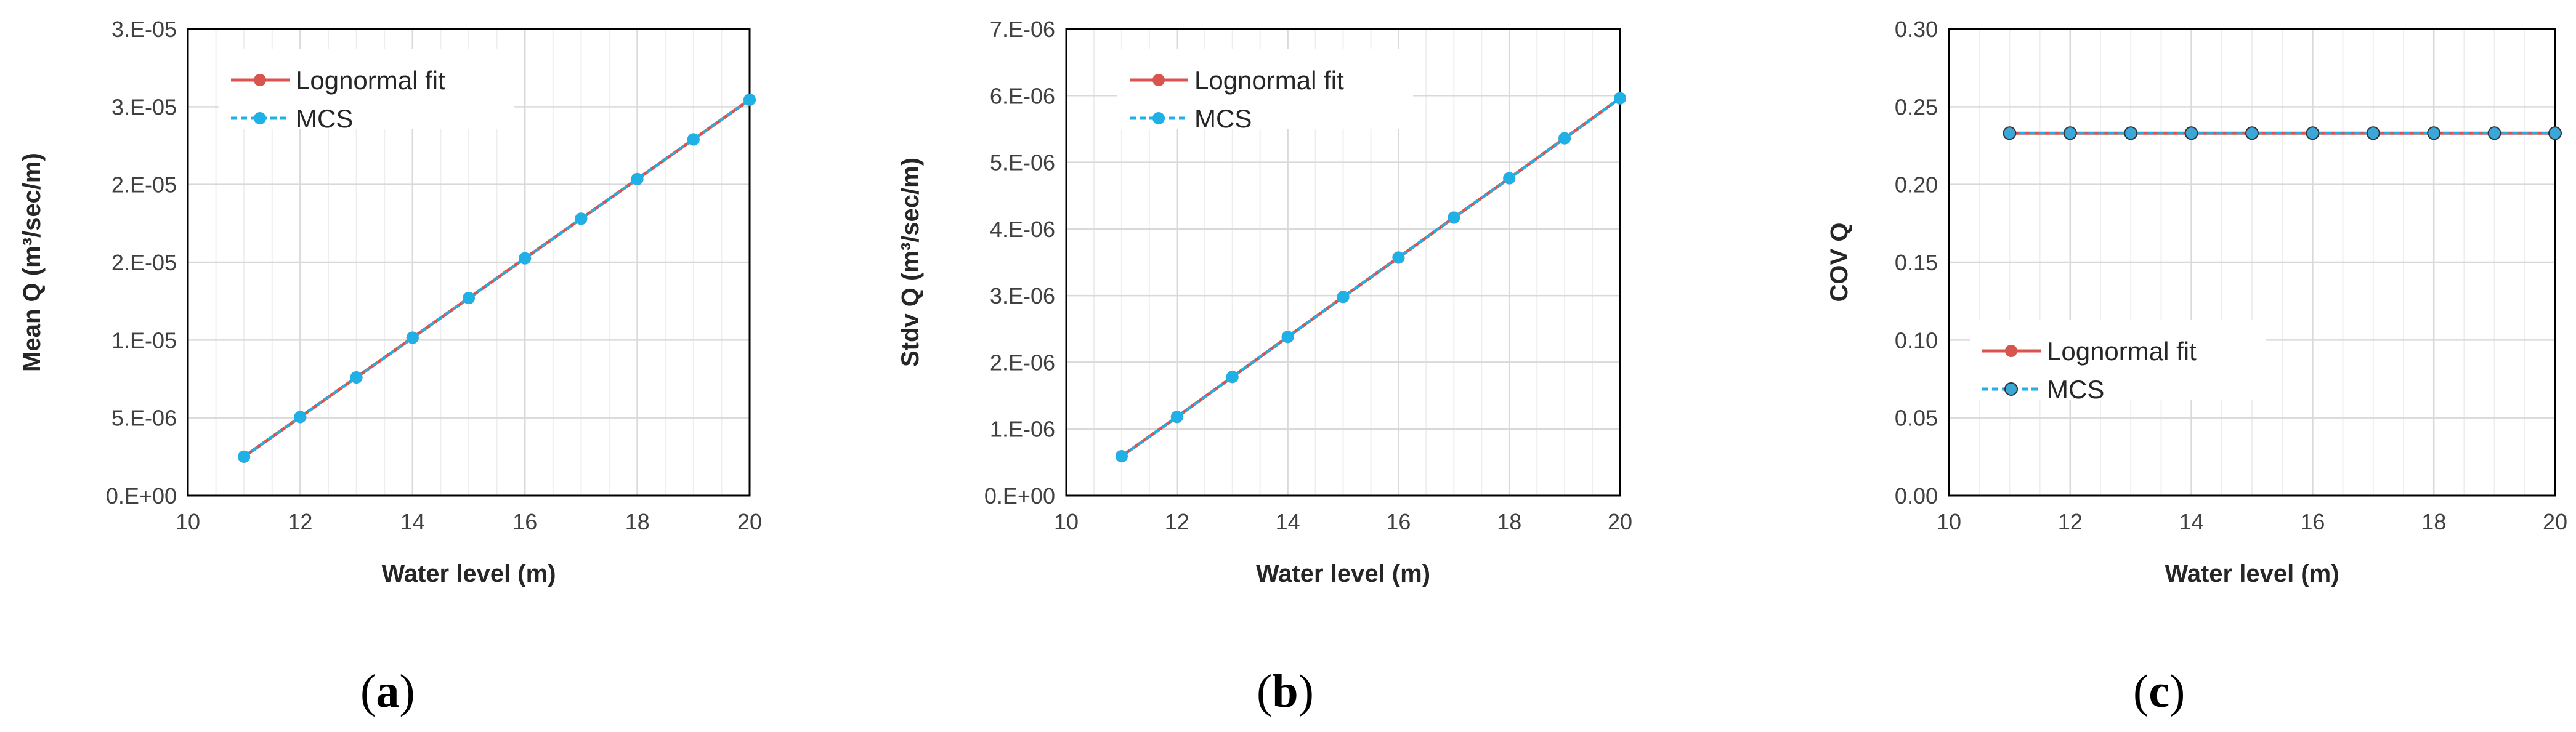  I want to click on caption-b: (b), so click(1285, 691).